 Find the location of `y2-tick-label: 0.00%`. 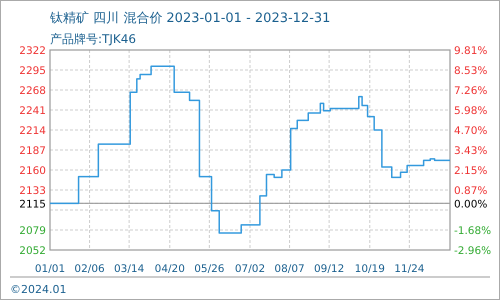

y2-tick-label: 0.00% is located at coordinates (471, 204).